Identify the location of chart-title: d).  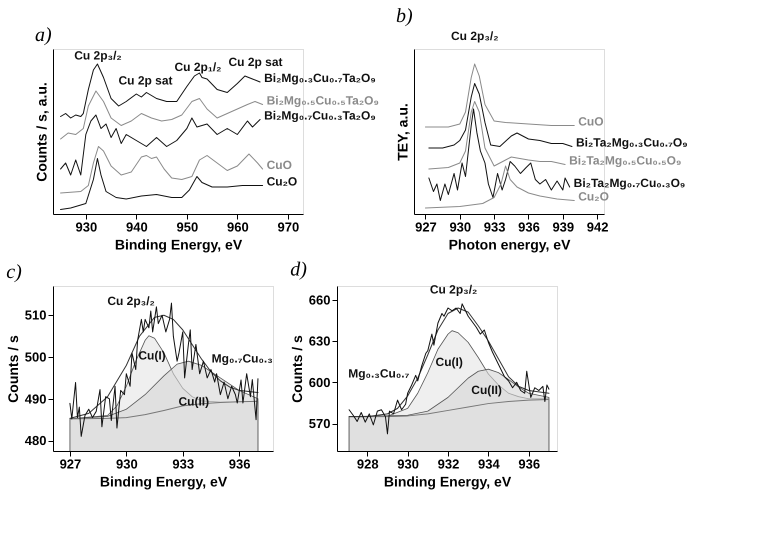
(299, 269).